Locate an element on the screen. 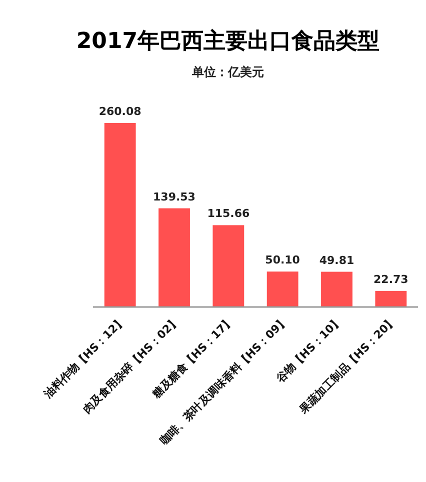 The width and height of the screenshot is (426, 482). data-label: 115.66 is located at coordinates (228, 213).